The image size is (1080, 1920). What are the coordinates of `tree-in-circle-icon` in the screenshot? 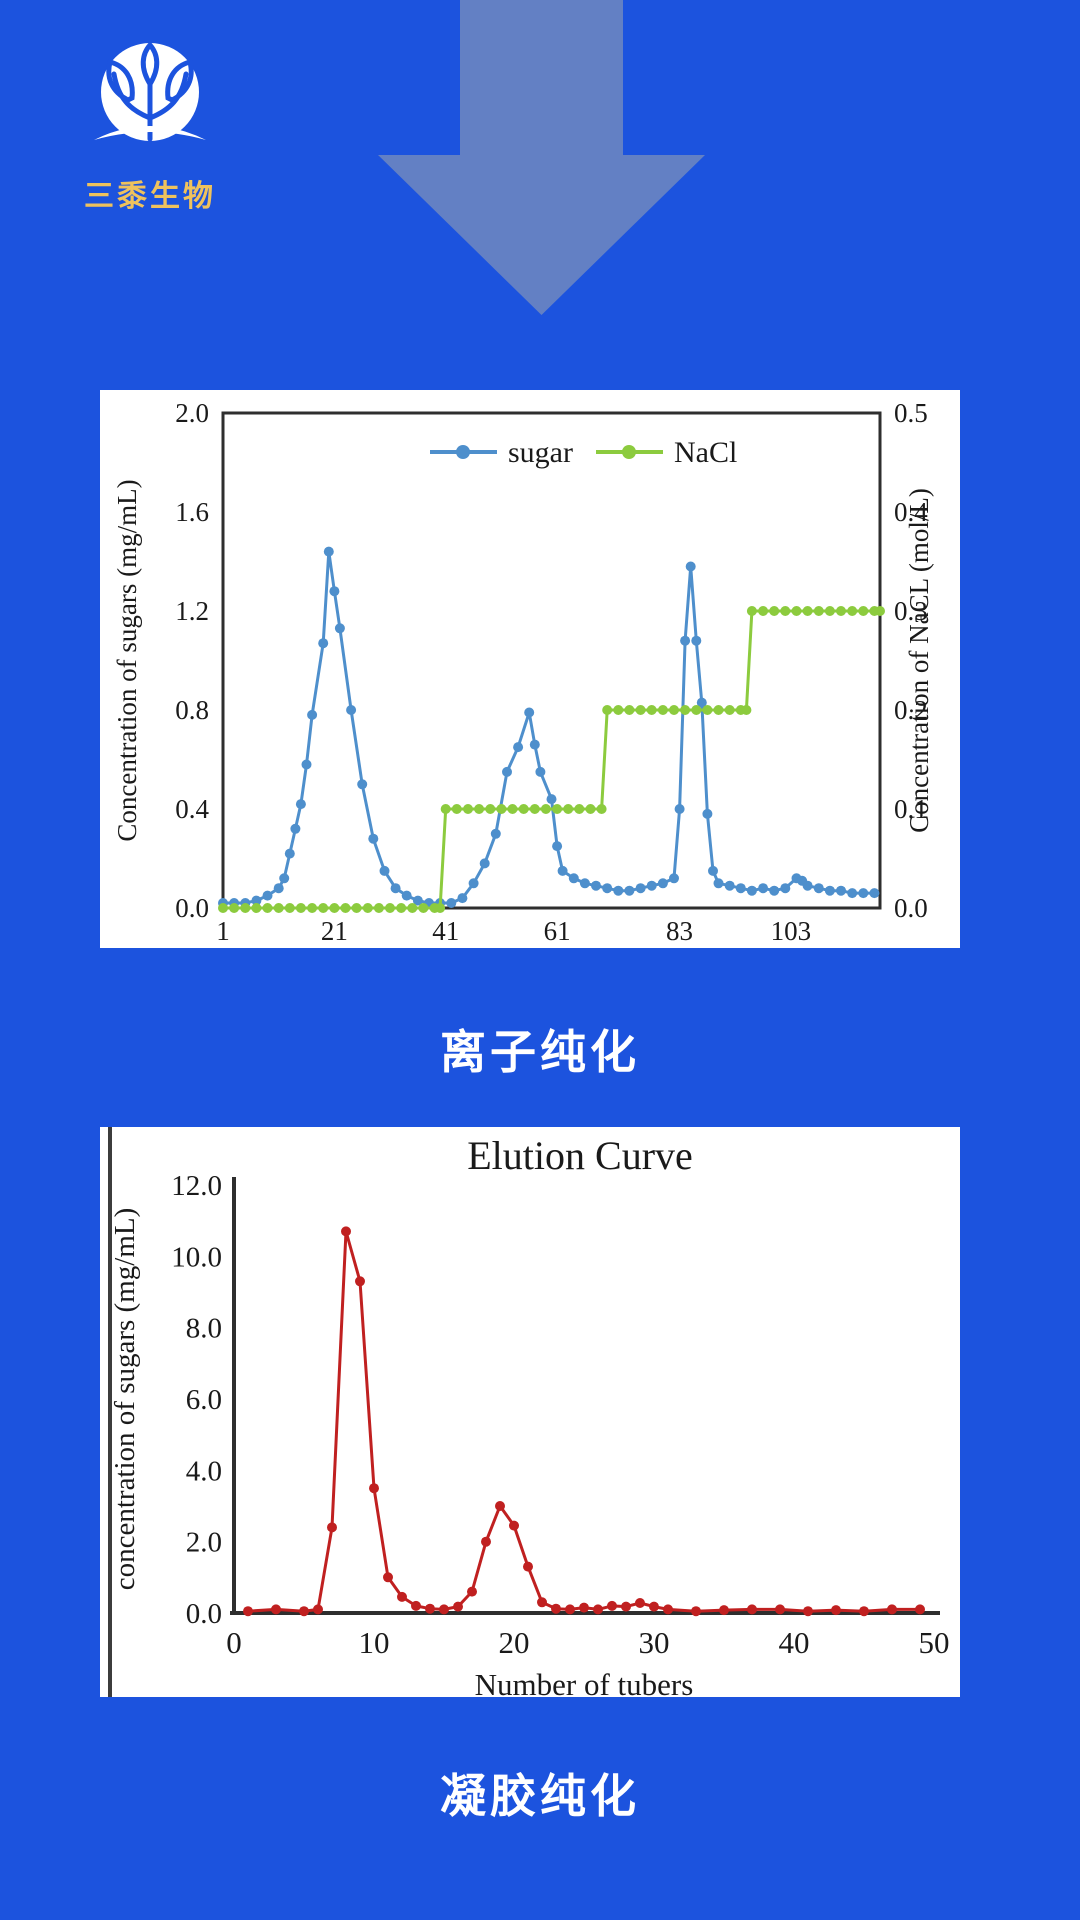 It's located at (150, 91).